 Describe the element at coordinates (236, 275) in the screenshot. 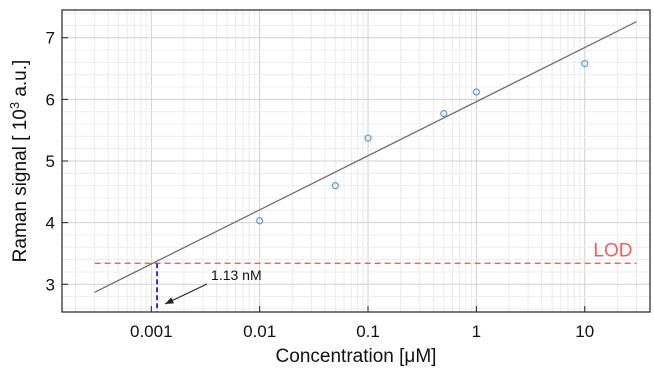

I see `annotation-label: 1.13 nM` at that location.